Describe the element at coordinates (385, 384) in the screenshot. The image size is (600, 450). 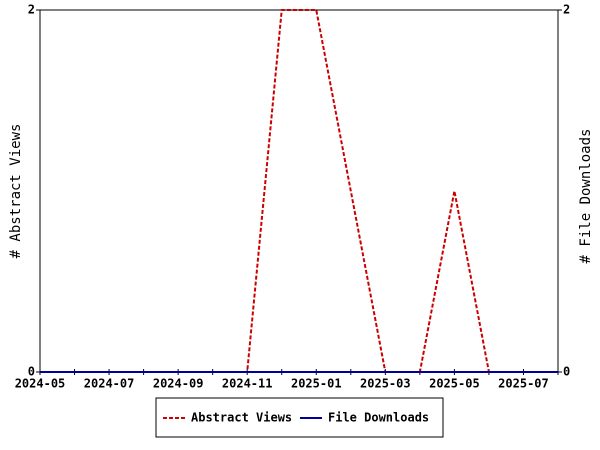
I see `x-tick-label: 2025-03` at that location.